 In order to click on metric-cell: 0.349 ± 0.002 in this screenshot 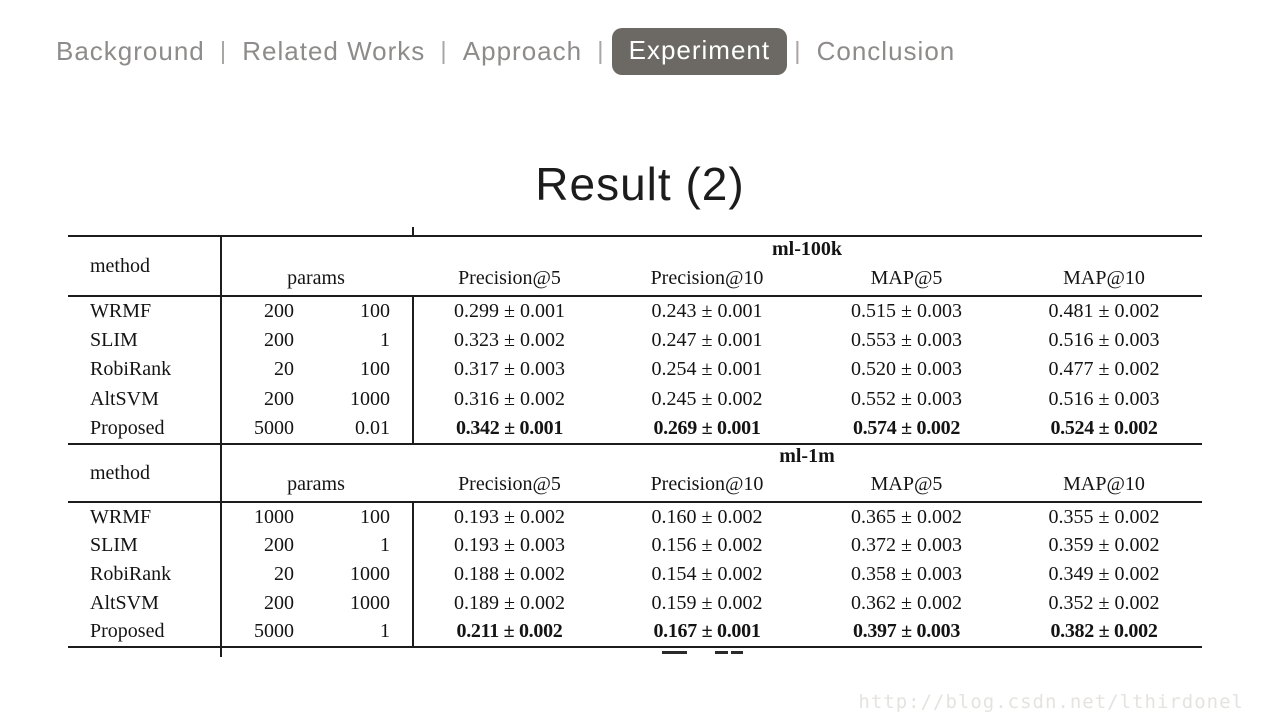, I will do `click(1104, 573)`.